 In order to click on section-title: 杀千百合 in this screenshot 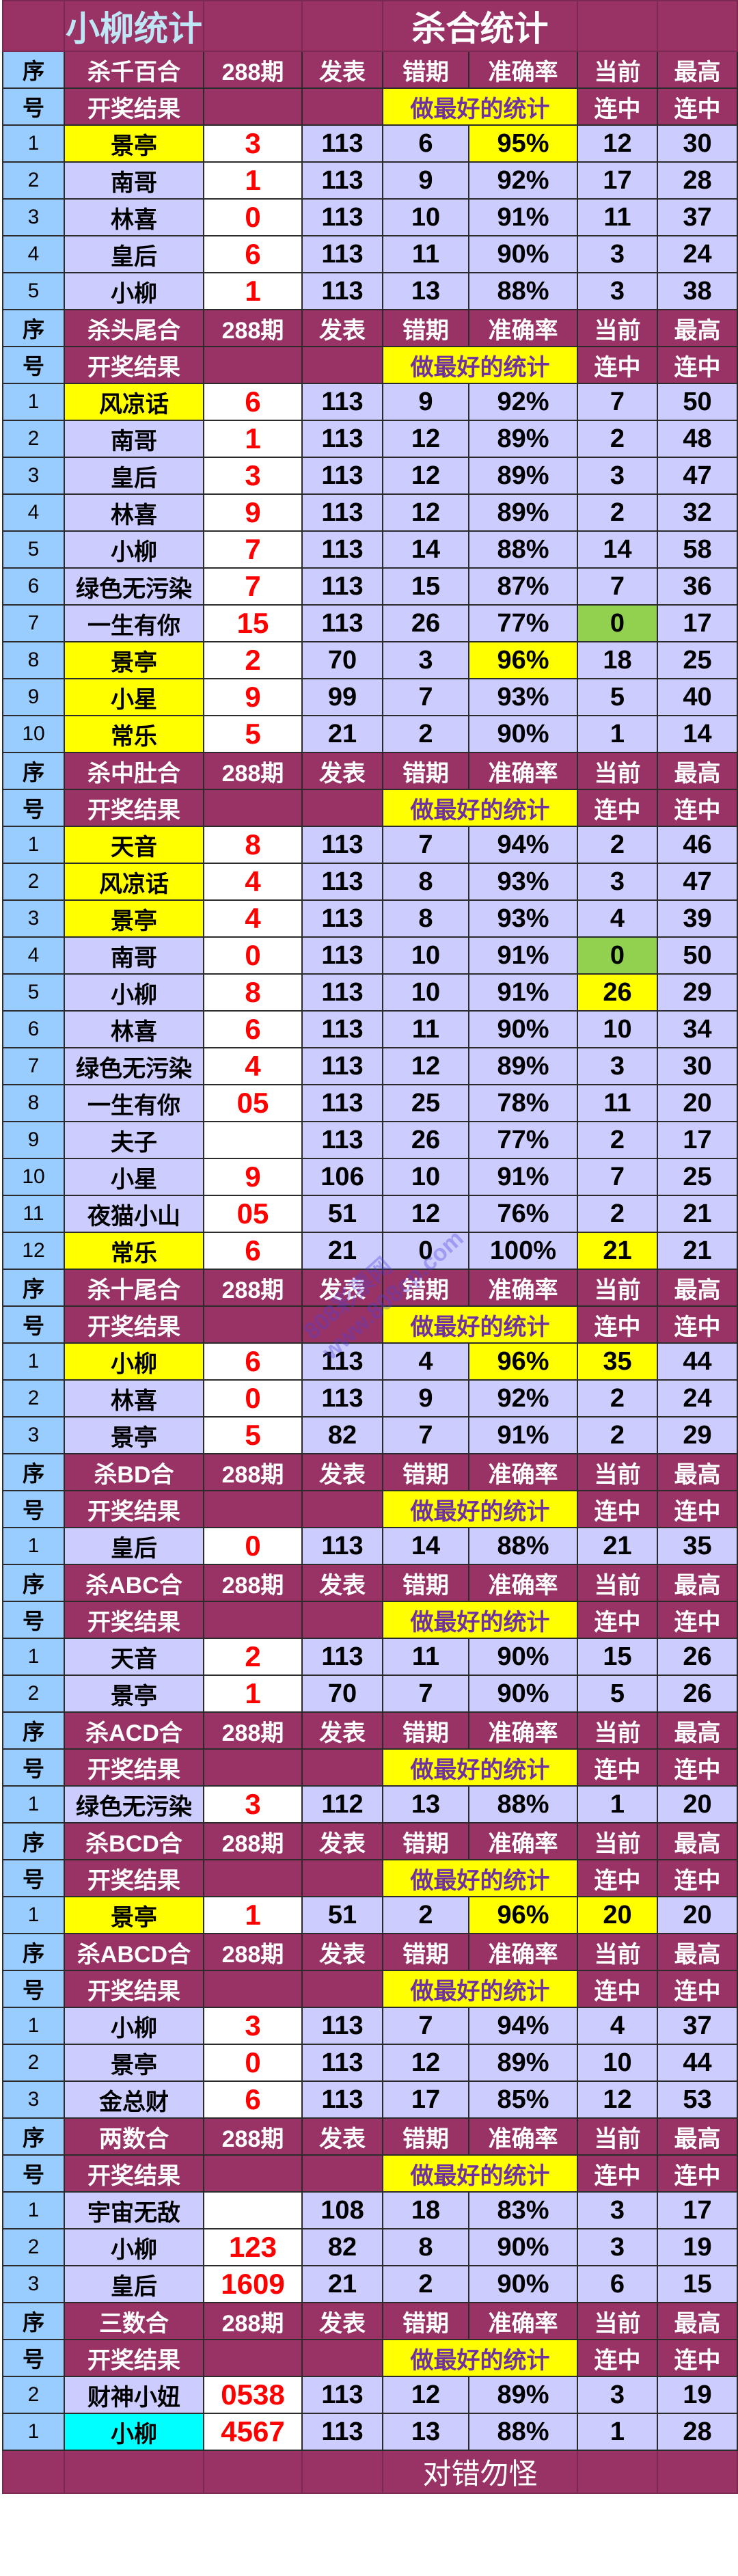, I will do `click(134, 70)`.